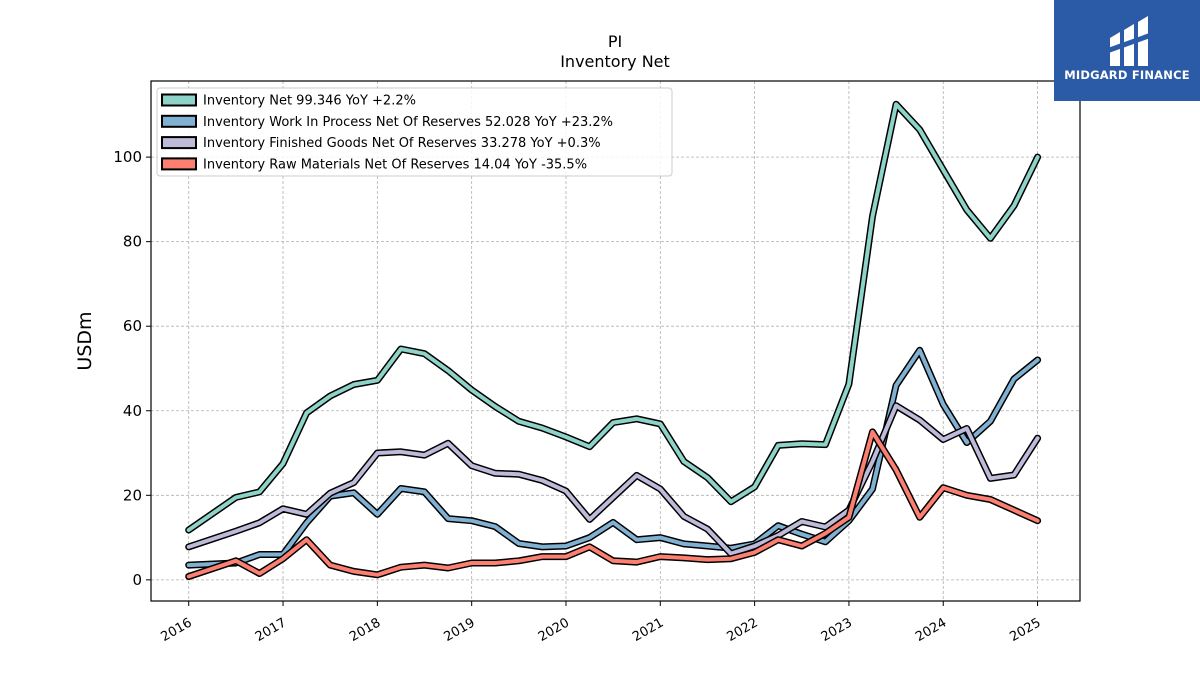 The width and height of the screenshot is (1200, 675). Describe the element at coordinates (460, 630) in the screenshot. I see `x-tick-label: 2019` at that location.